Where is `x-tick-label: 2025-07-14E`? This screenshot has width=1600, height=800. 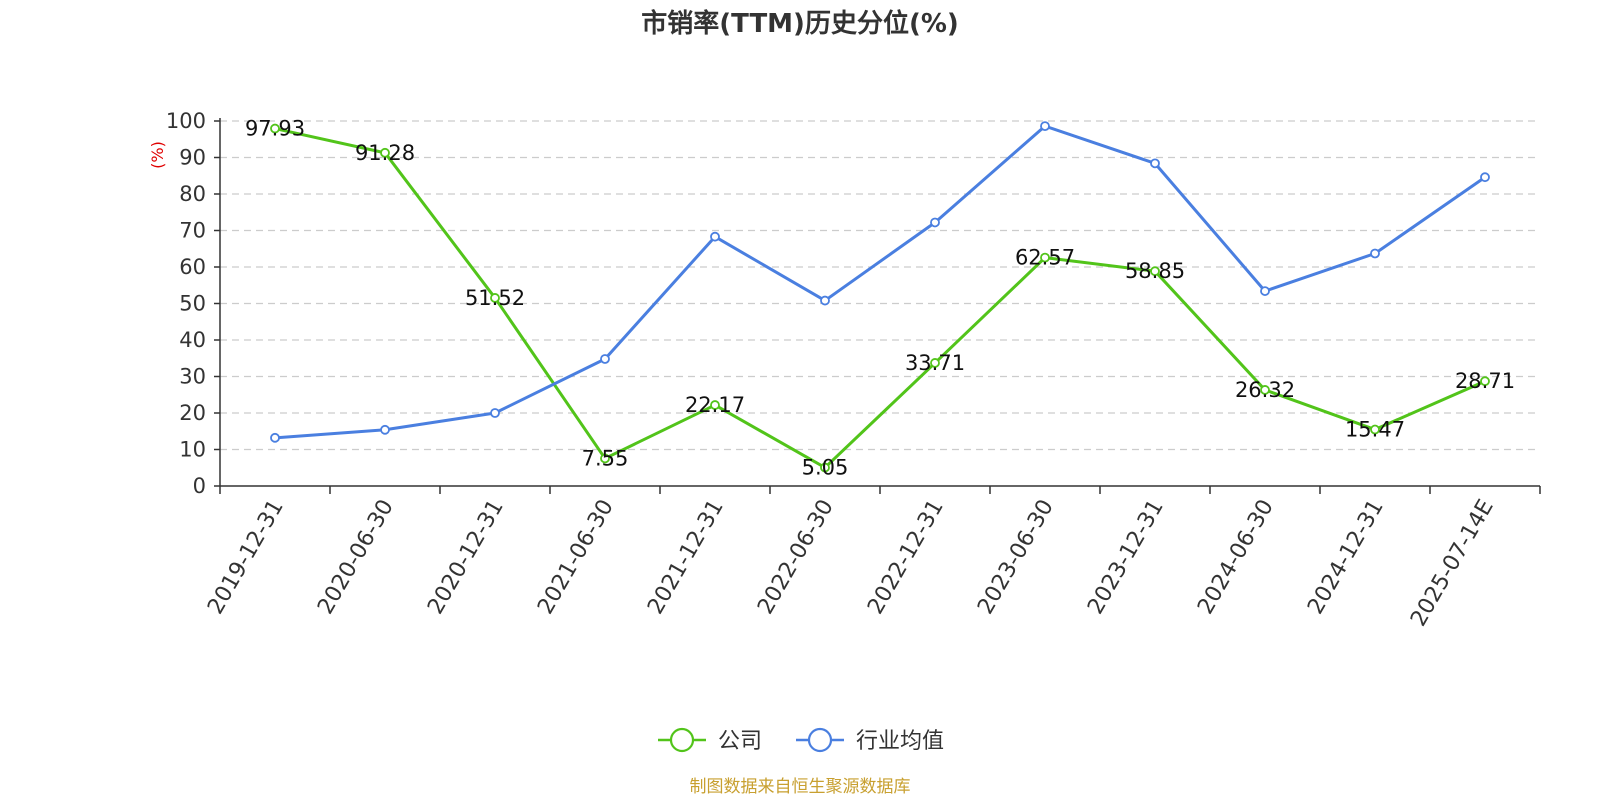
x-tick-label: 2025-07-14E is located at coordinates (1452, 562).